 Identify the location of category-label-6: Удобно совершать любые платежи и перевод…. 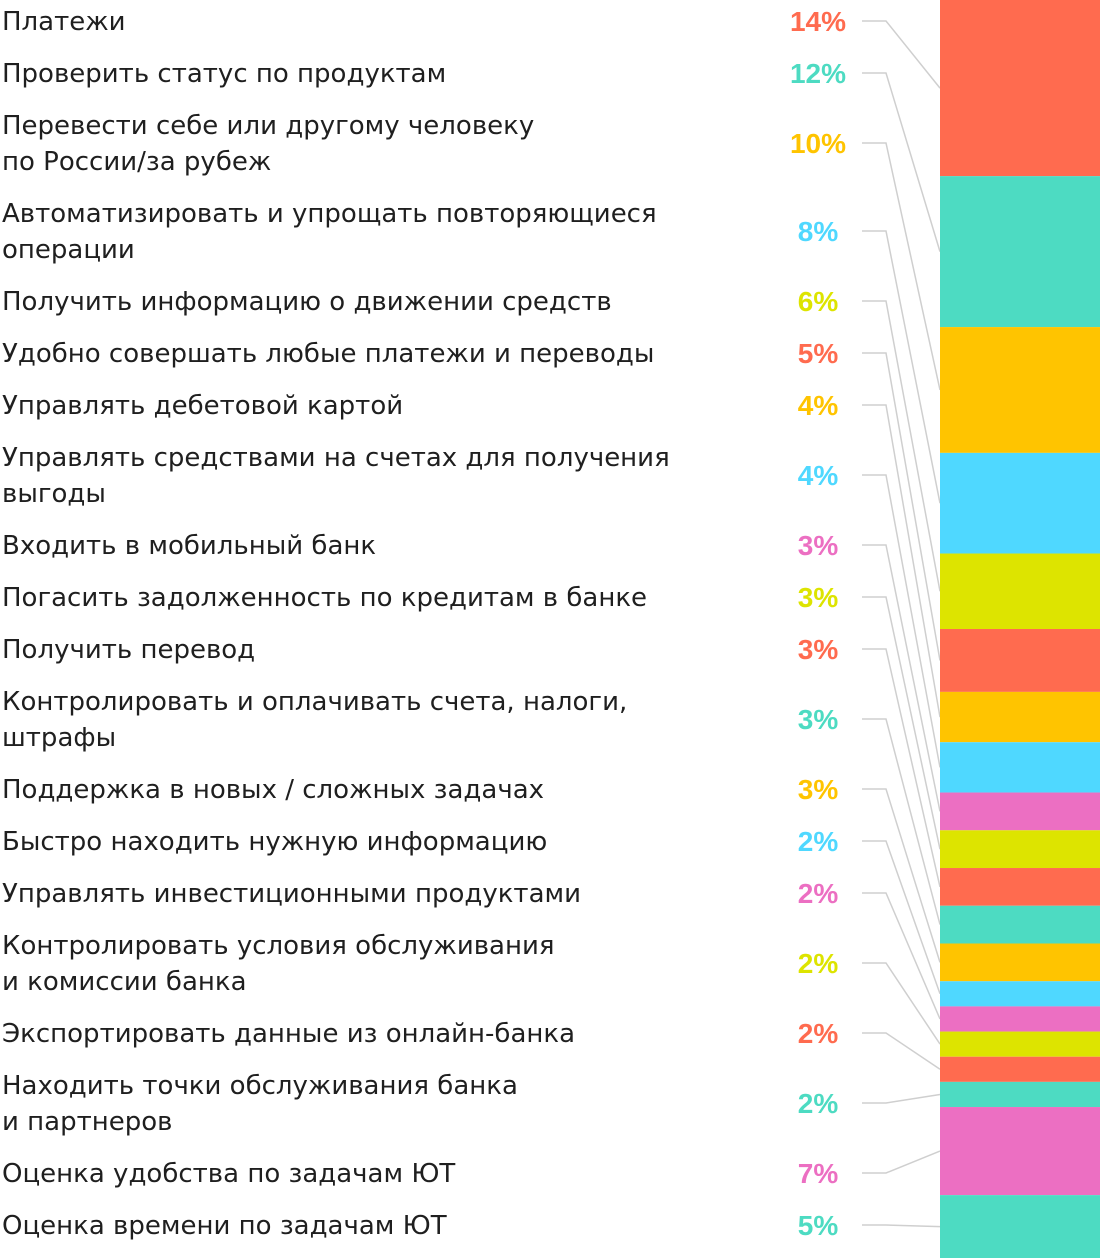
(328, 354).